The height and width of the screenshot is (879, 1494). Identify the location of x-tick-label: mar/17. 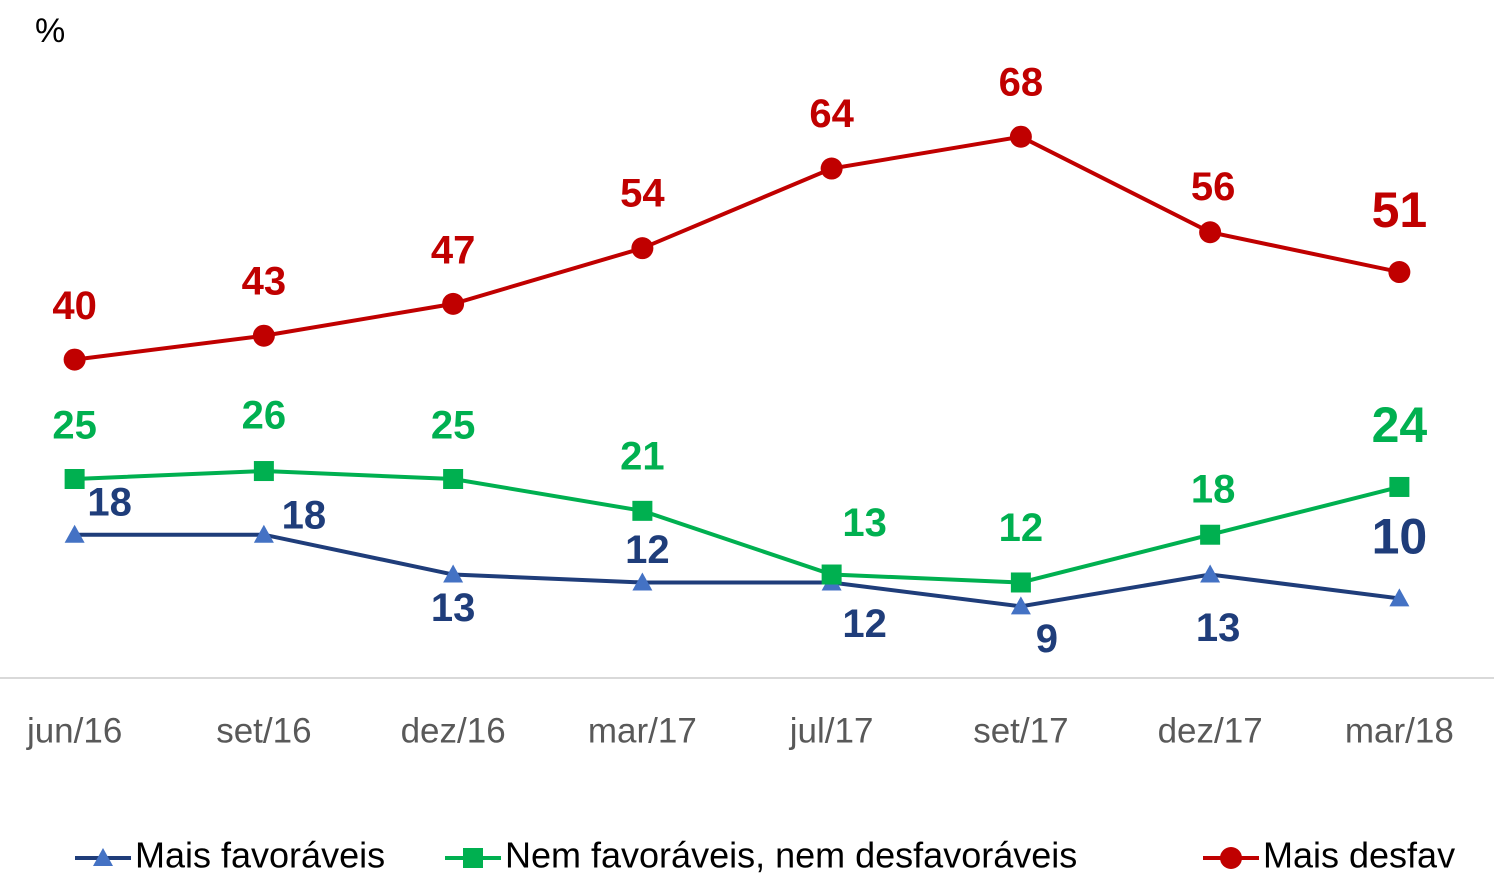
(642, 730).